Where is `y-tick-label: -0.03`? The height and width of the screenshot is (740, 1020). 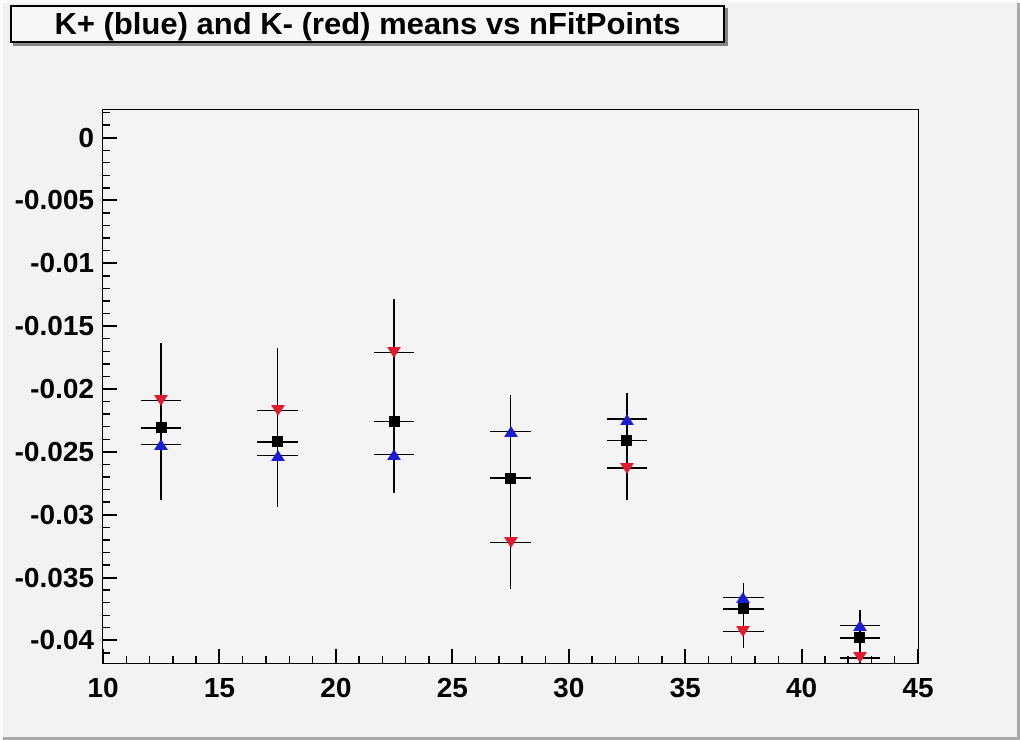 y-tick-label: -0.03 is located at coordinates (62, 514).